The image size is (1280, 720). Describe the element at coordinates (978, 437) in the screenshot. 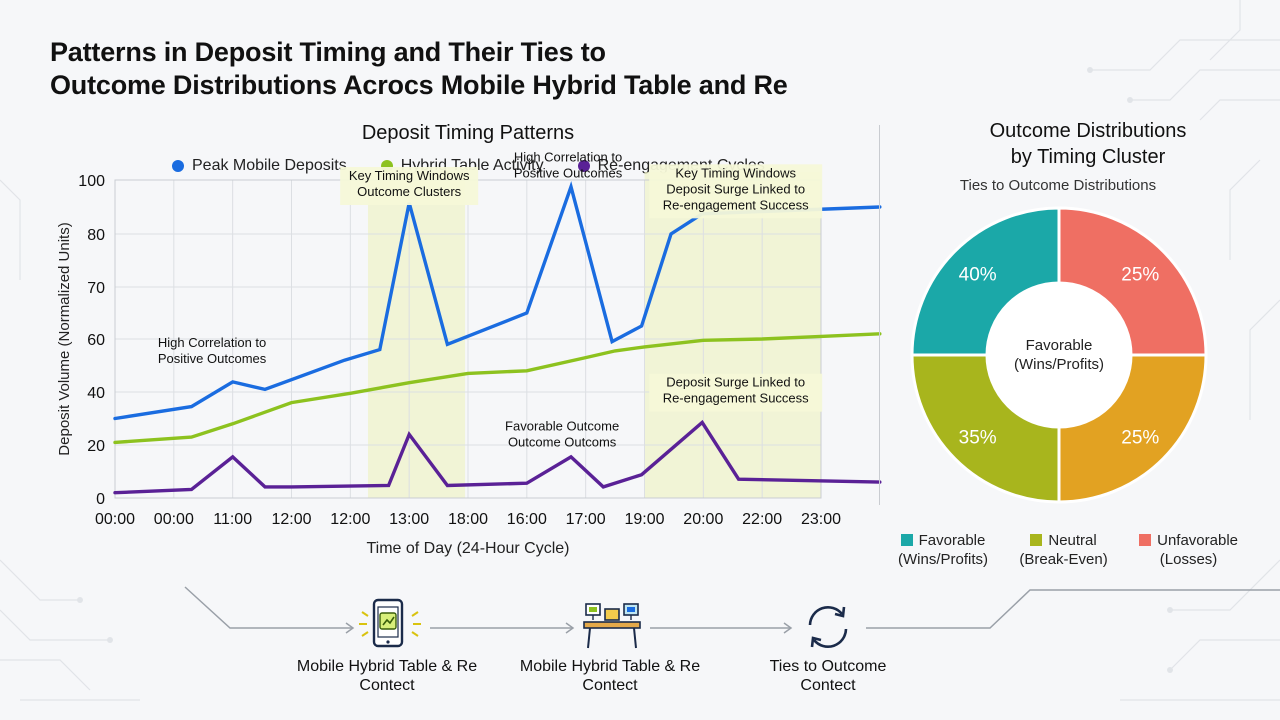

I see `donut-slice-label: 35%` at that location.